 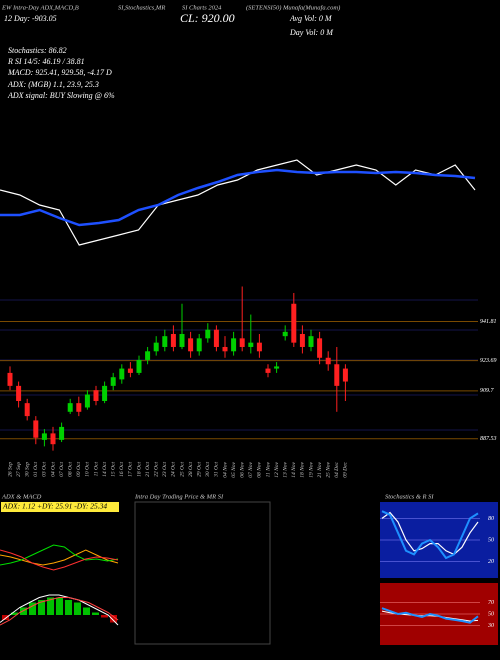 I want to click on x-tick-label: 09 Oct, so click(x=79, y=469).